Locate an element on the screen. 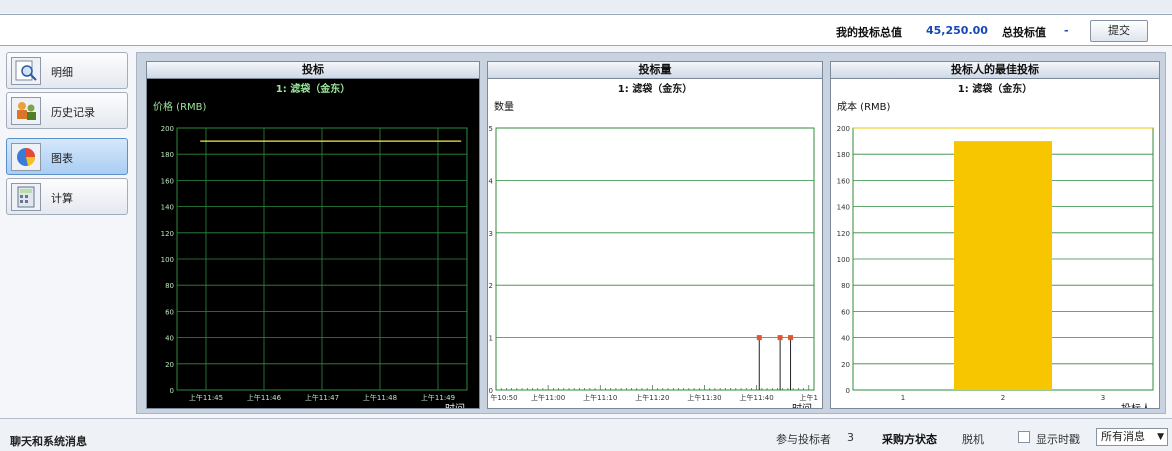  panel-title: 投标量 is located at coordinates (655, 70).